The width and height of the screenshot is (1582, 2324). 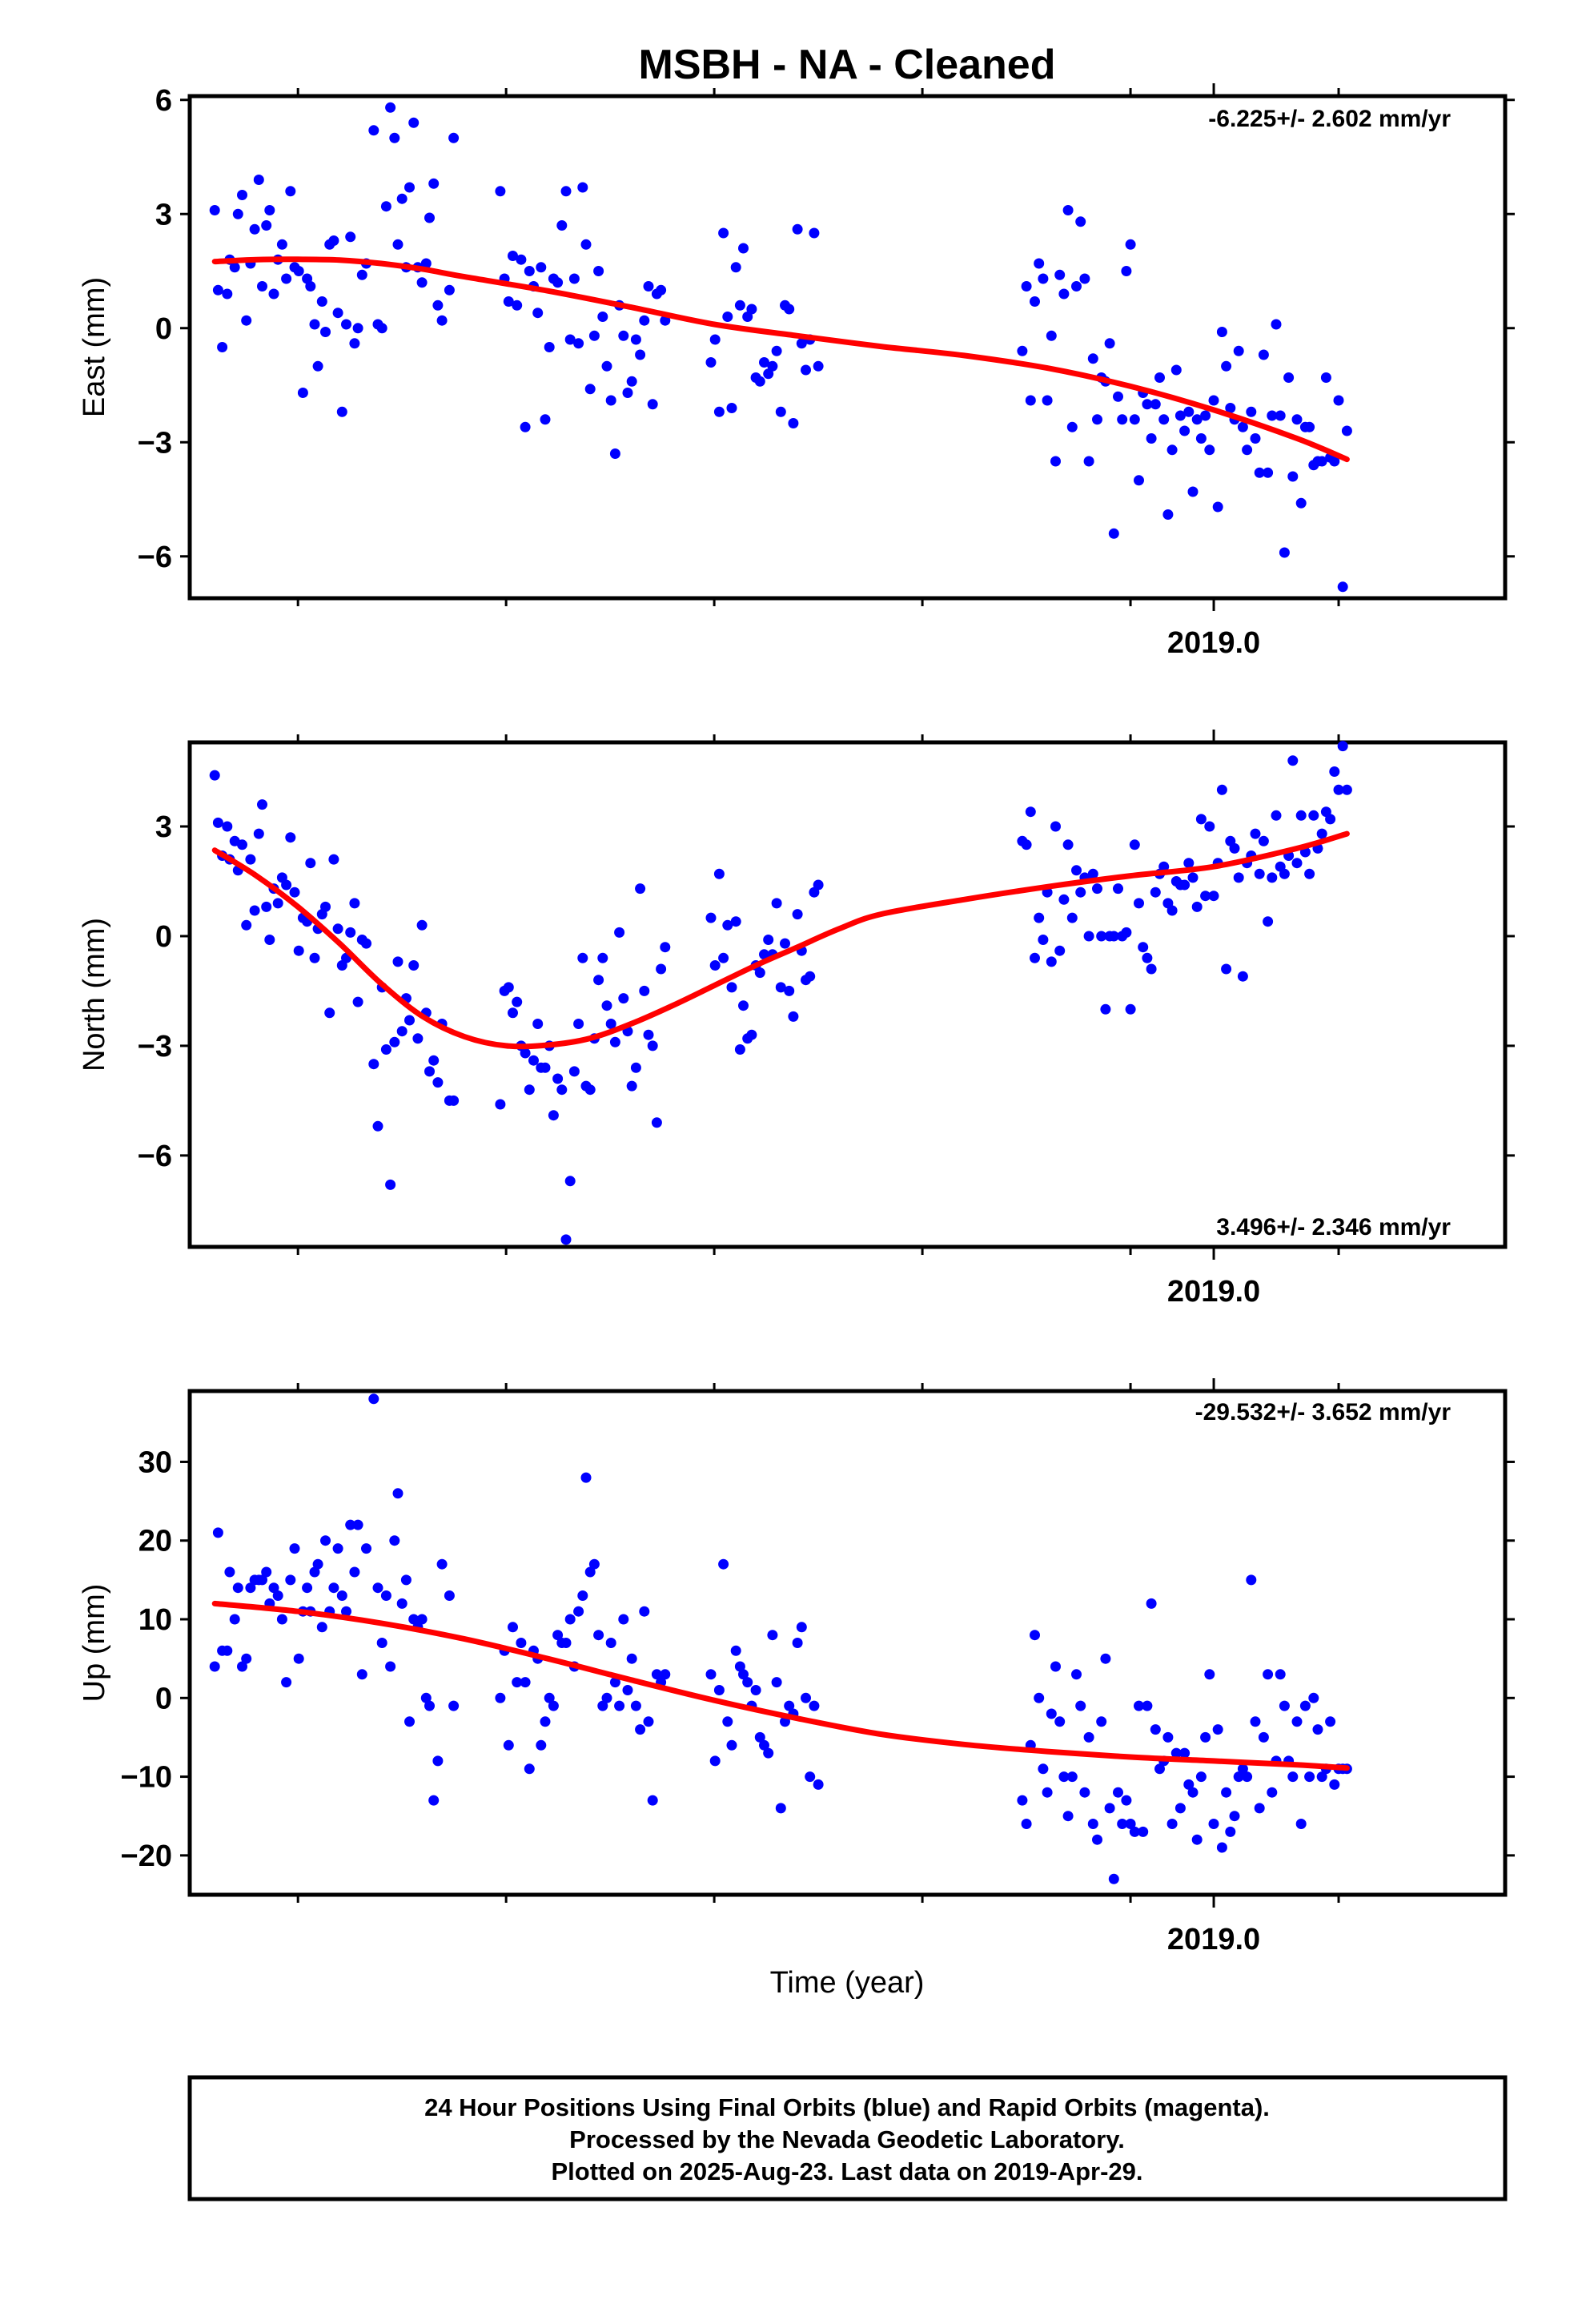 What do you see at coordinates (847, 1983) in the screenshot?
I see `x-axis-title: Time (year)` at bounding box center [847, 1983].